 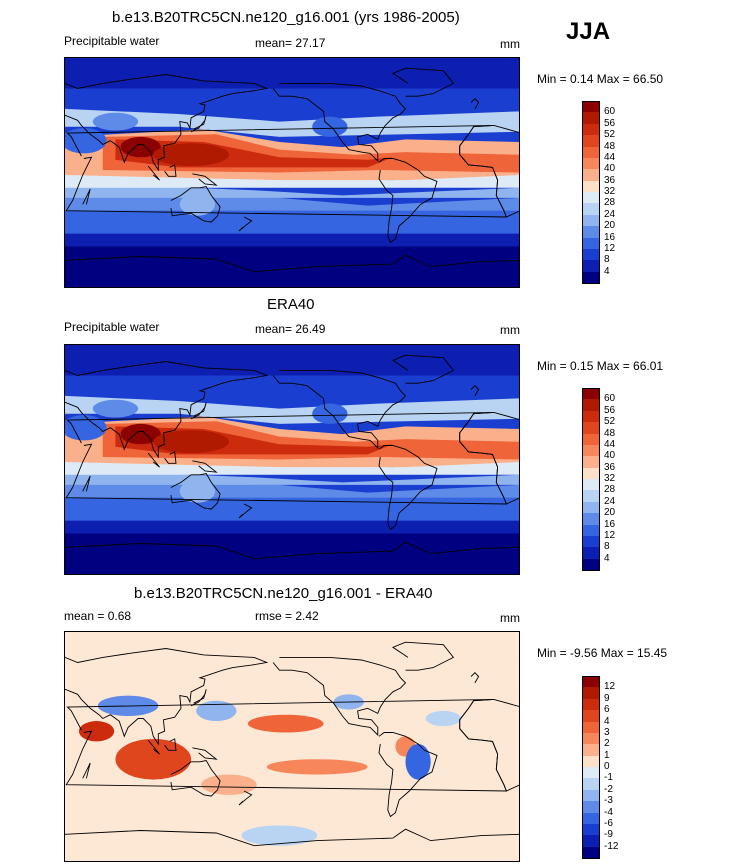 What do you see at coordinates (611, 846) in the screenshot?
I see `colorbar-tick-label: -12` at bounding box center [611, 846].